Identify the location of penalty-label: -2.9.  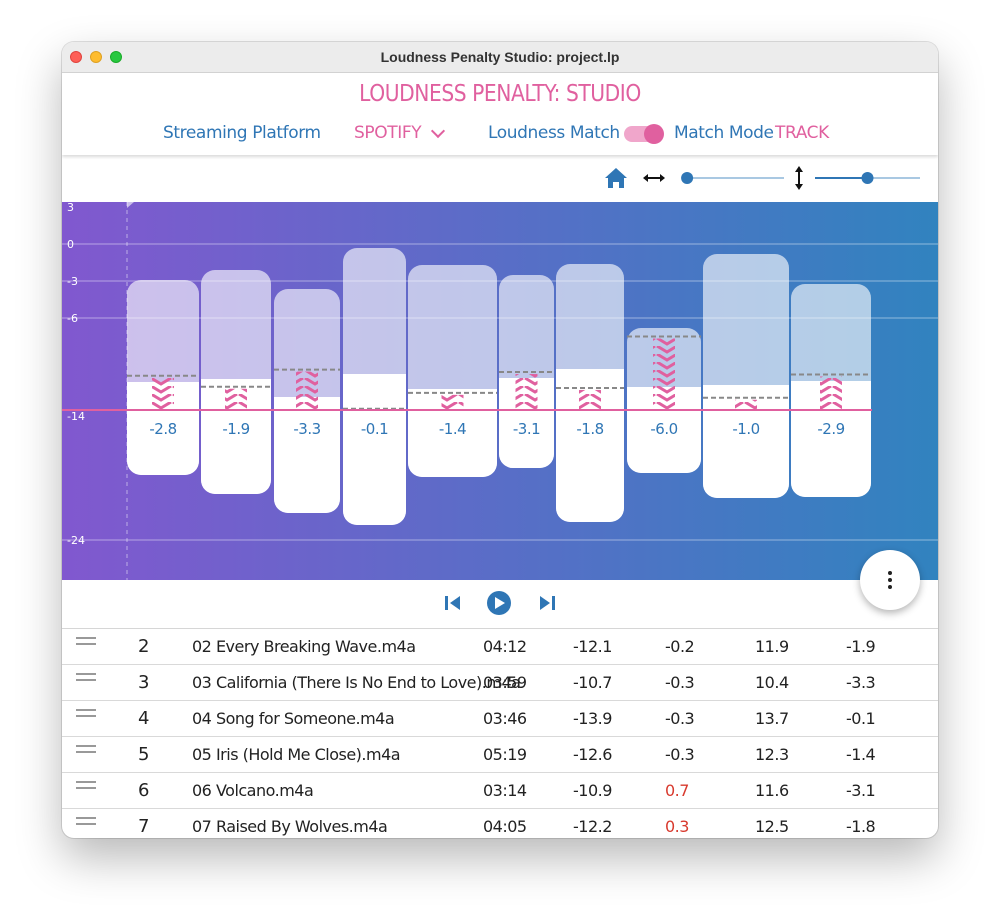
(830, 429).